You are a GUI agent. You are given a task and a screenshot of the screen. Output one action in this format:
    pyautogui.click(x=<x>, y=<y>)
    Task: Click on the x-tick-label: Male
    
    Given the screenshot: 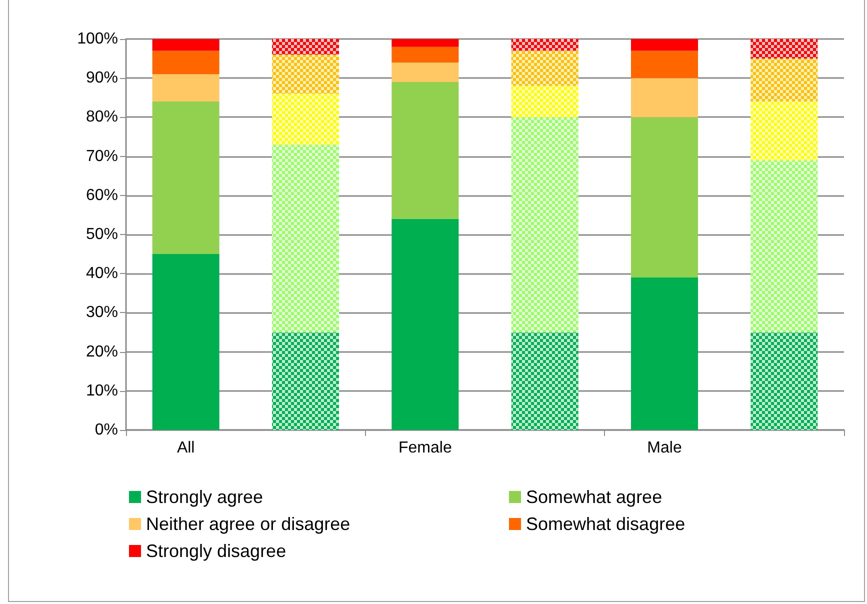 What is the action you would take?
    pyautogui.click(x=664, y=448)
    